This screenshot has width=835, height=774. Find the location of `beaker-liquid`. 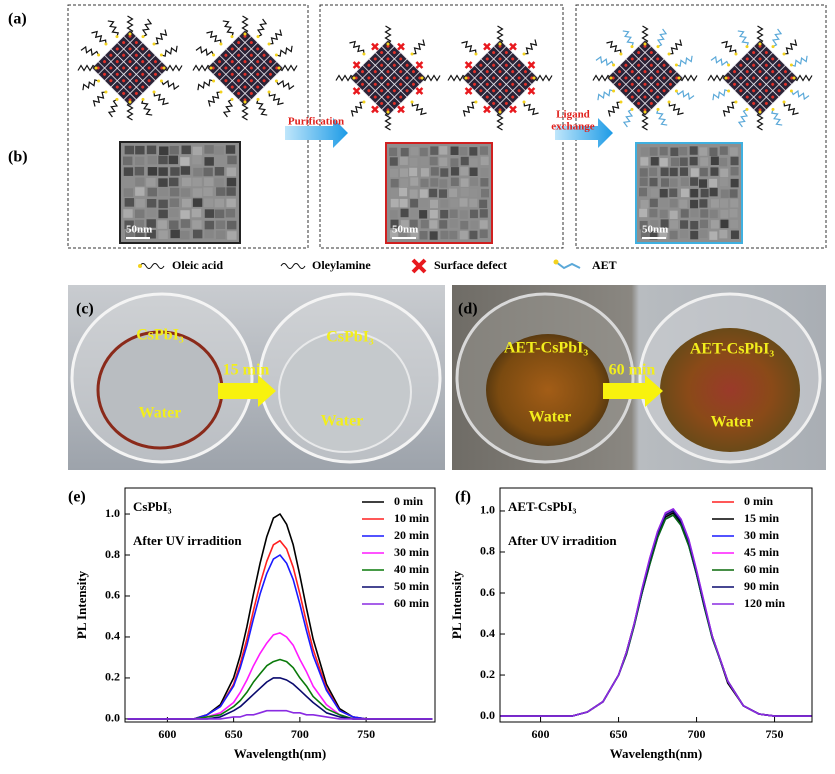

beaker-liquid is located at coordinates (345, 392).